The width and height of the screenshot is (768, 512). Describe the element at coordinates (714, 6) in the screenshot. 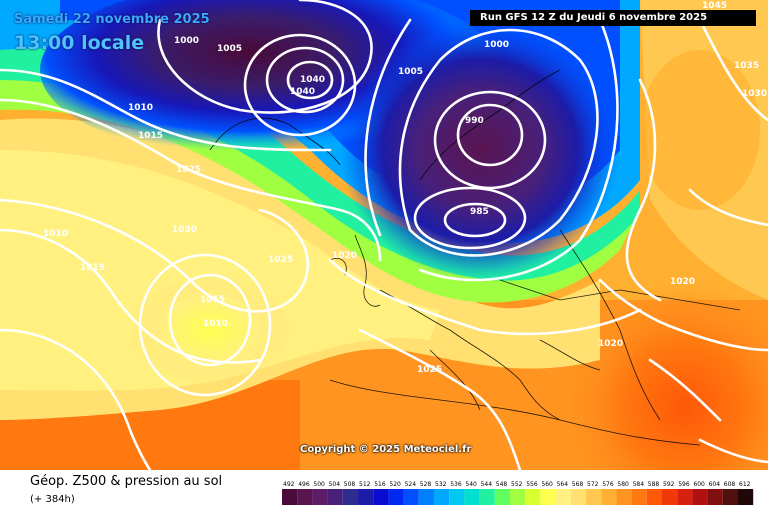

I see `isobar-label: 1045` at that location.